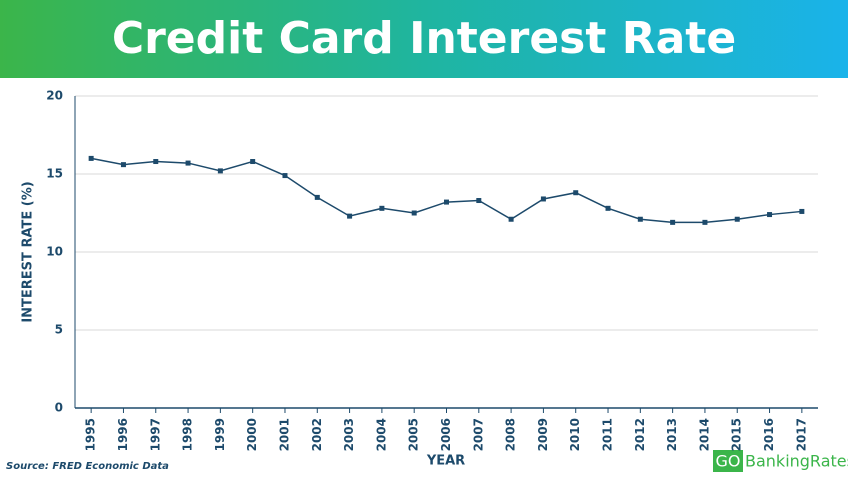 Image resolution: width=848 pixels, height=481 pixels. What do you see at coordinates (704, 434) in the screenshot?
I see `x-tick-label: 2014` at bounding box center [704, 434].